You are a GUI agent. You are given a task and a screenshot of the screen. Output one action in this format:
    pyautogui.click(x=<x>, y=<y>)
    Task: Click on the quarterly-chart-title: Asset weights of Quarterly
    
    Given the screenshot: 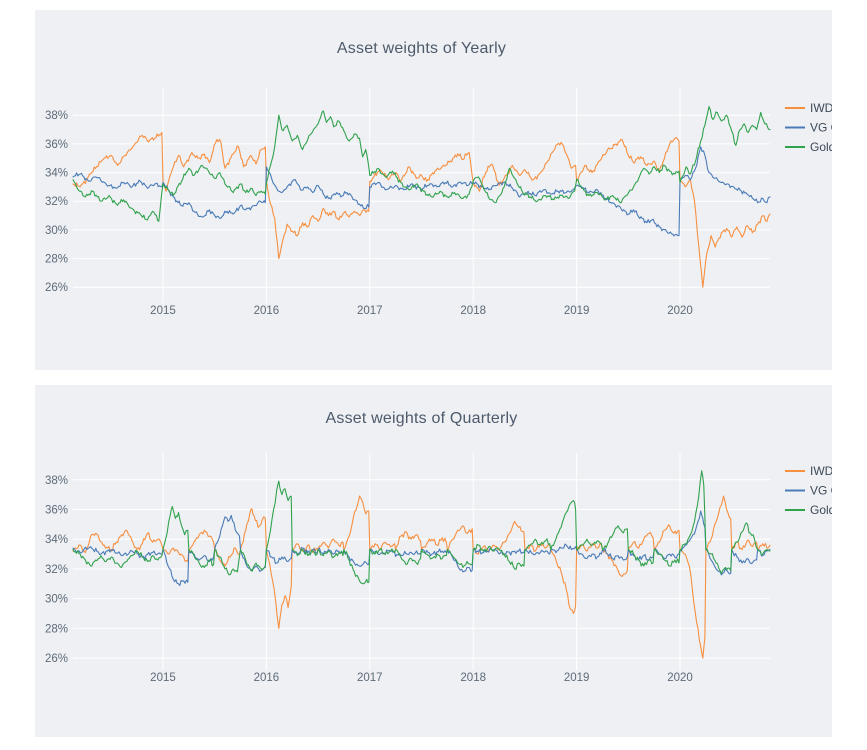 What is the action you would take?
    pyautogui.click(x=421, y=418)
    